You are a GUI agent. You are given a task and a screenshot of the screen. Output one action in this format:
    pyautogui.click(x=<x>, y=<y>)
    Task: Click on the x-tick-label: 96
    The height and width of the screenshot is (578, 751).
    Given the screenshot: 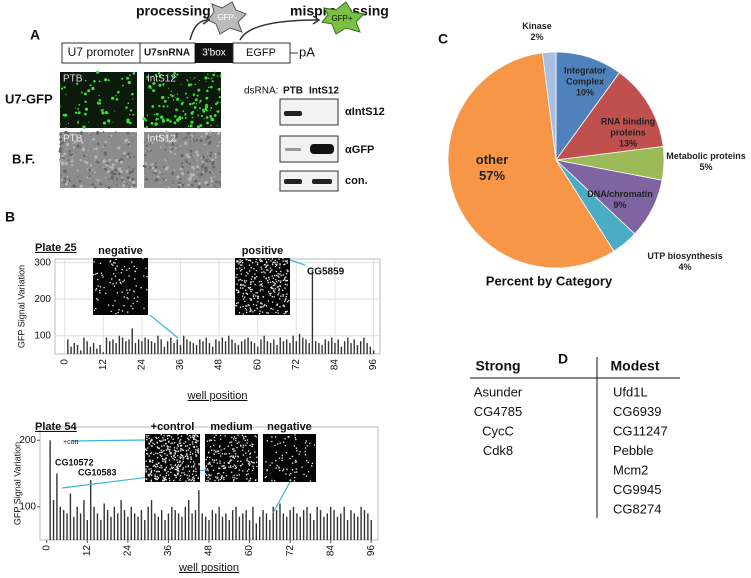 What is the action you would take?
    pyautogui.click(x=371, y=551)
    